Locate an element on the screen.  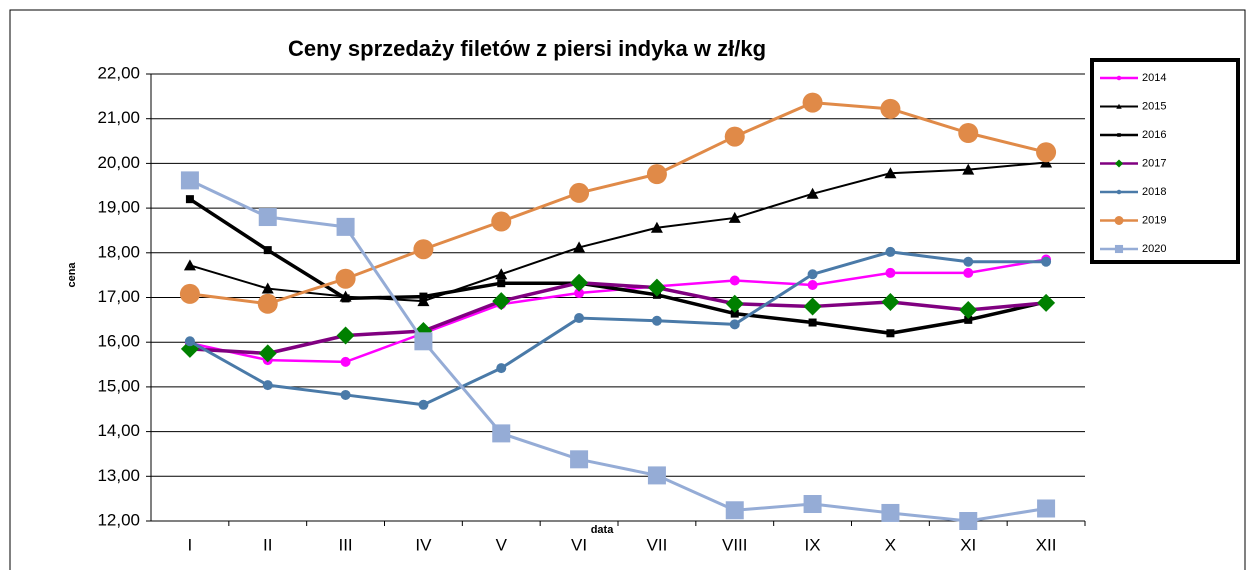
y-tick-label: 17,00 is located at coordinates (118, 296).